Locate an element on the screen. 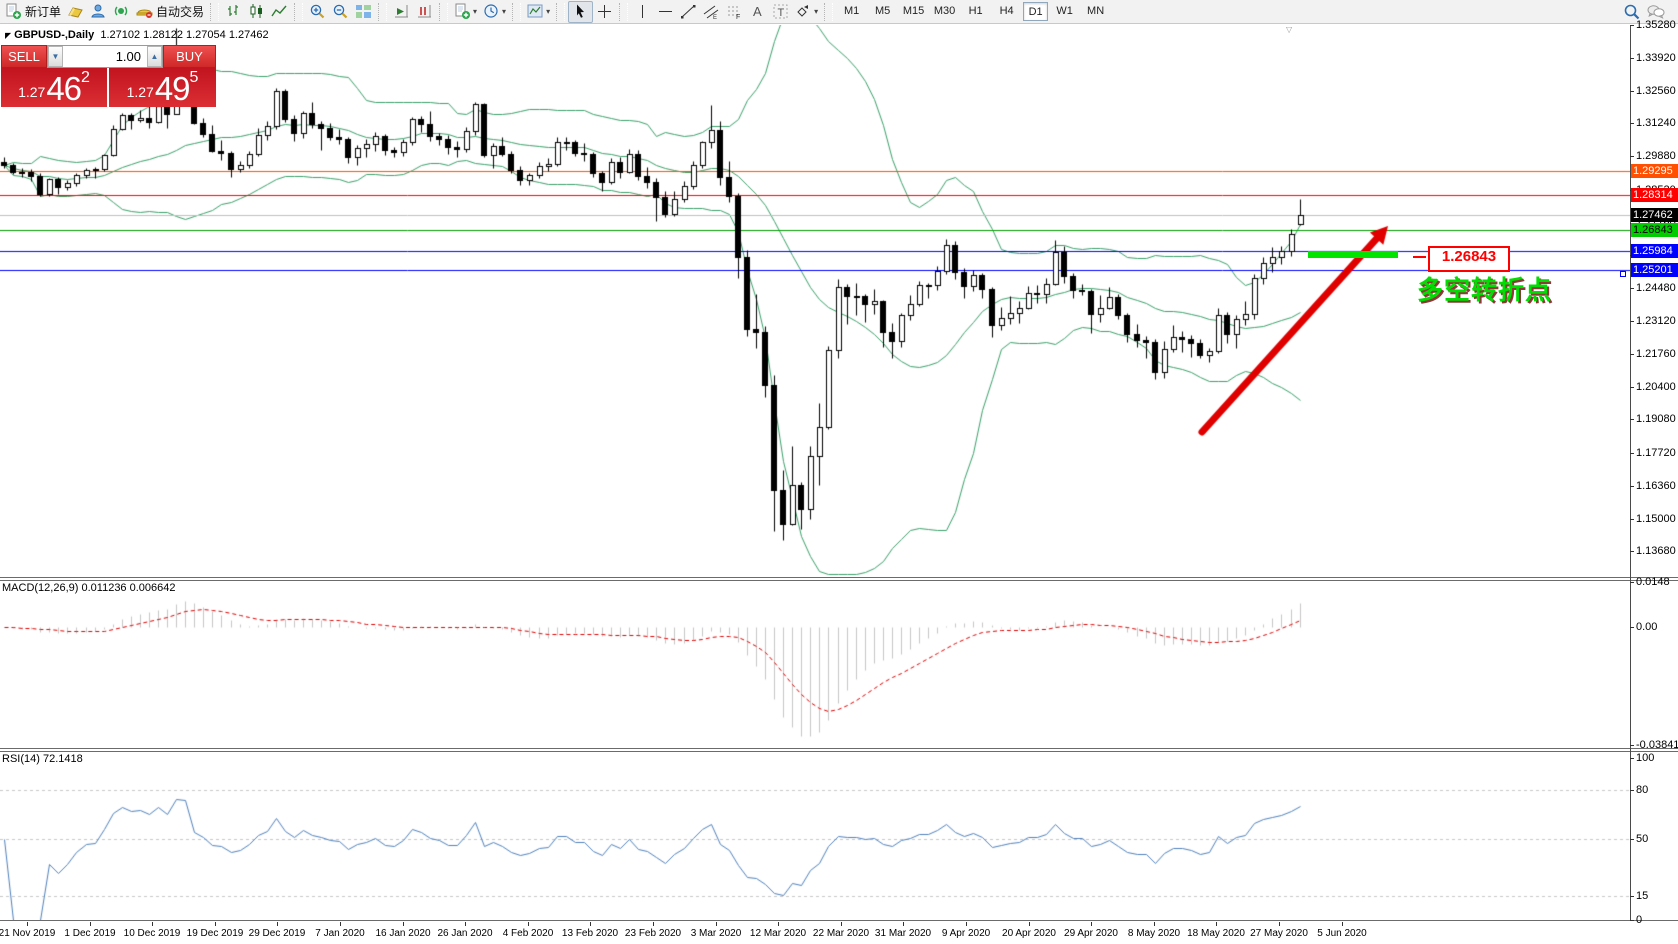  macd-axis-label: -0.038415 is located at coordinates (1657, 745).